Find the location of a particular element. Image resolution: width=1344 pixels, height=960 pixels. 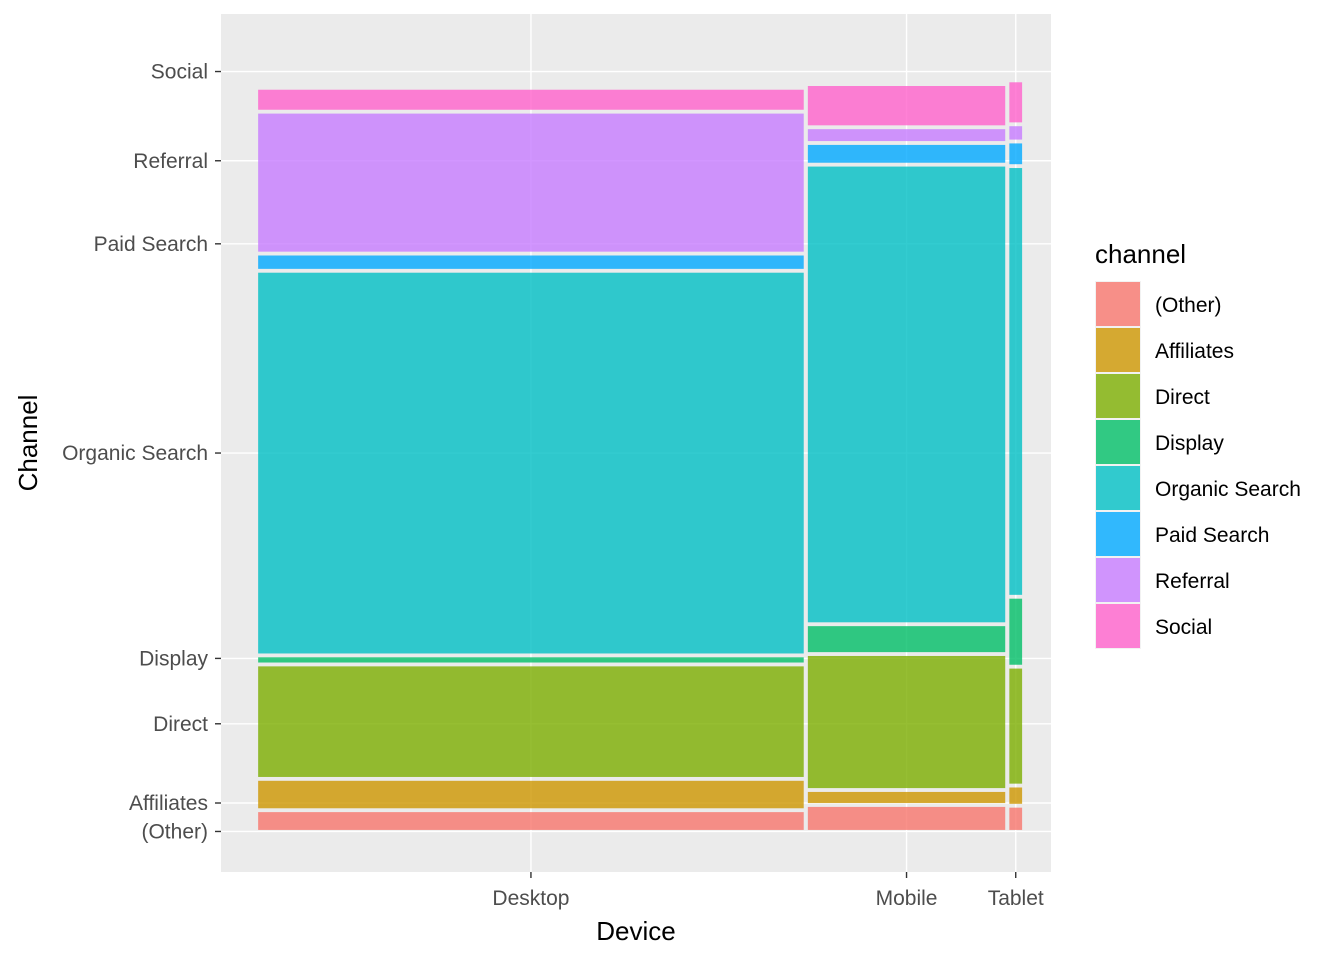

tile-tablet-other is located at coordinates (1016, 818).